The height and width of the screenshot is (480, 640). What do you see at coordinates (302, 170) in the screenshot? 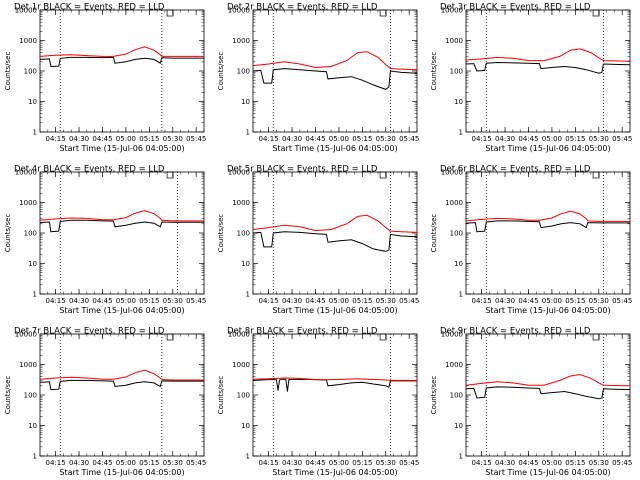
I see `chart-title: Det 5r BLACK = Events, RED = LLD` at bounding box center [302, 170].